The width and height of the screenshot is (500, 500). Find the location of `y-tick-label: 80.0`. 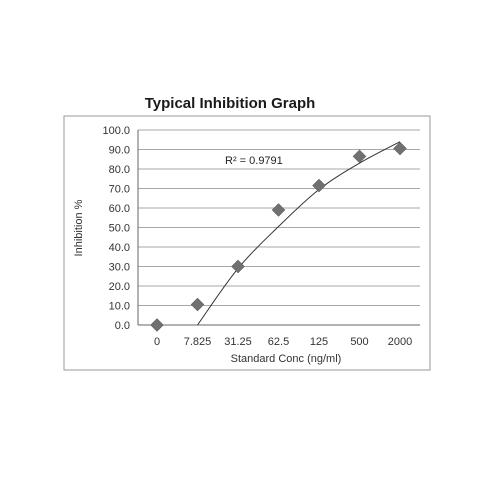

y-tick-label: 80.0 is located at coordinates (119, 170).